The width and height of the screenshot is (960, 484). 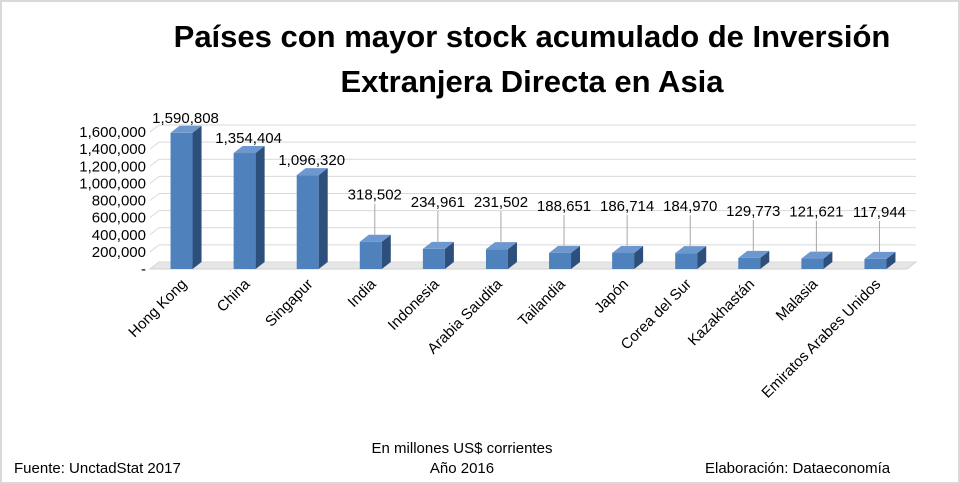 I want to click on data-label: 129,773, so click(x=753, y=211).